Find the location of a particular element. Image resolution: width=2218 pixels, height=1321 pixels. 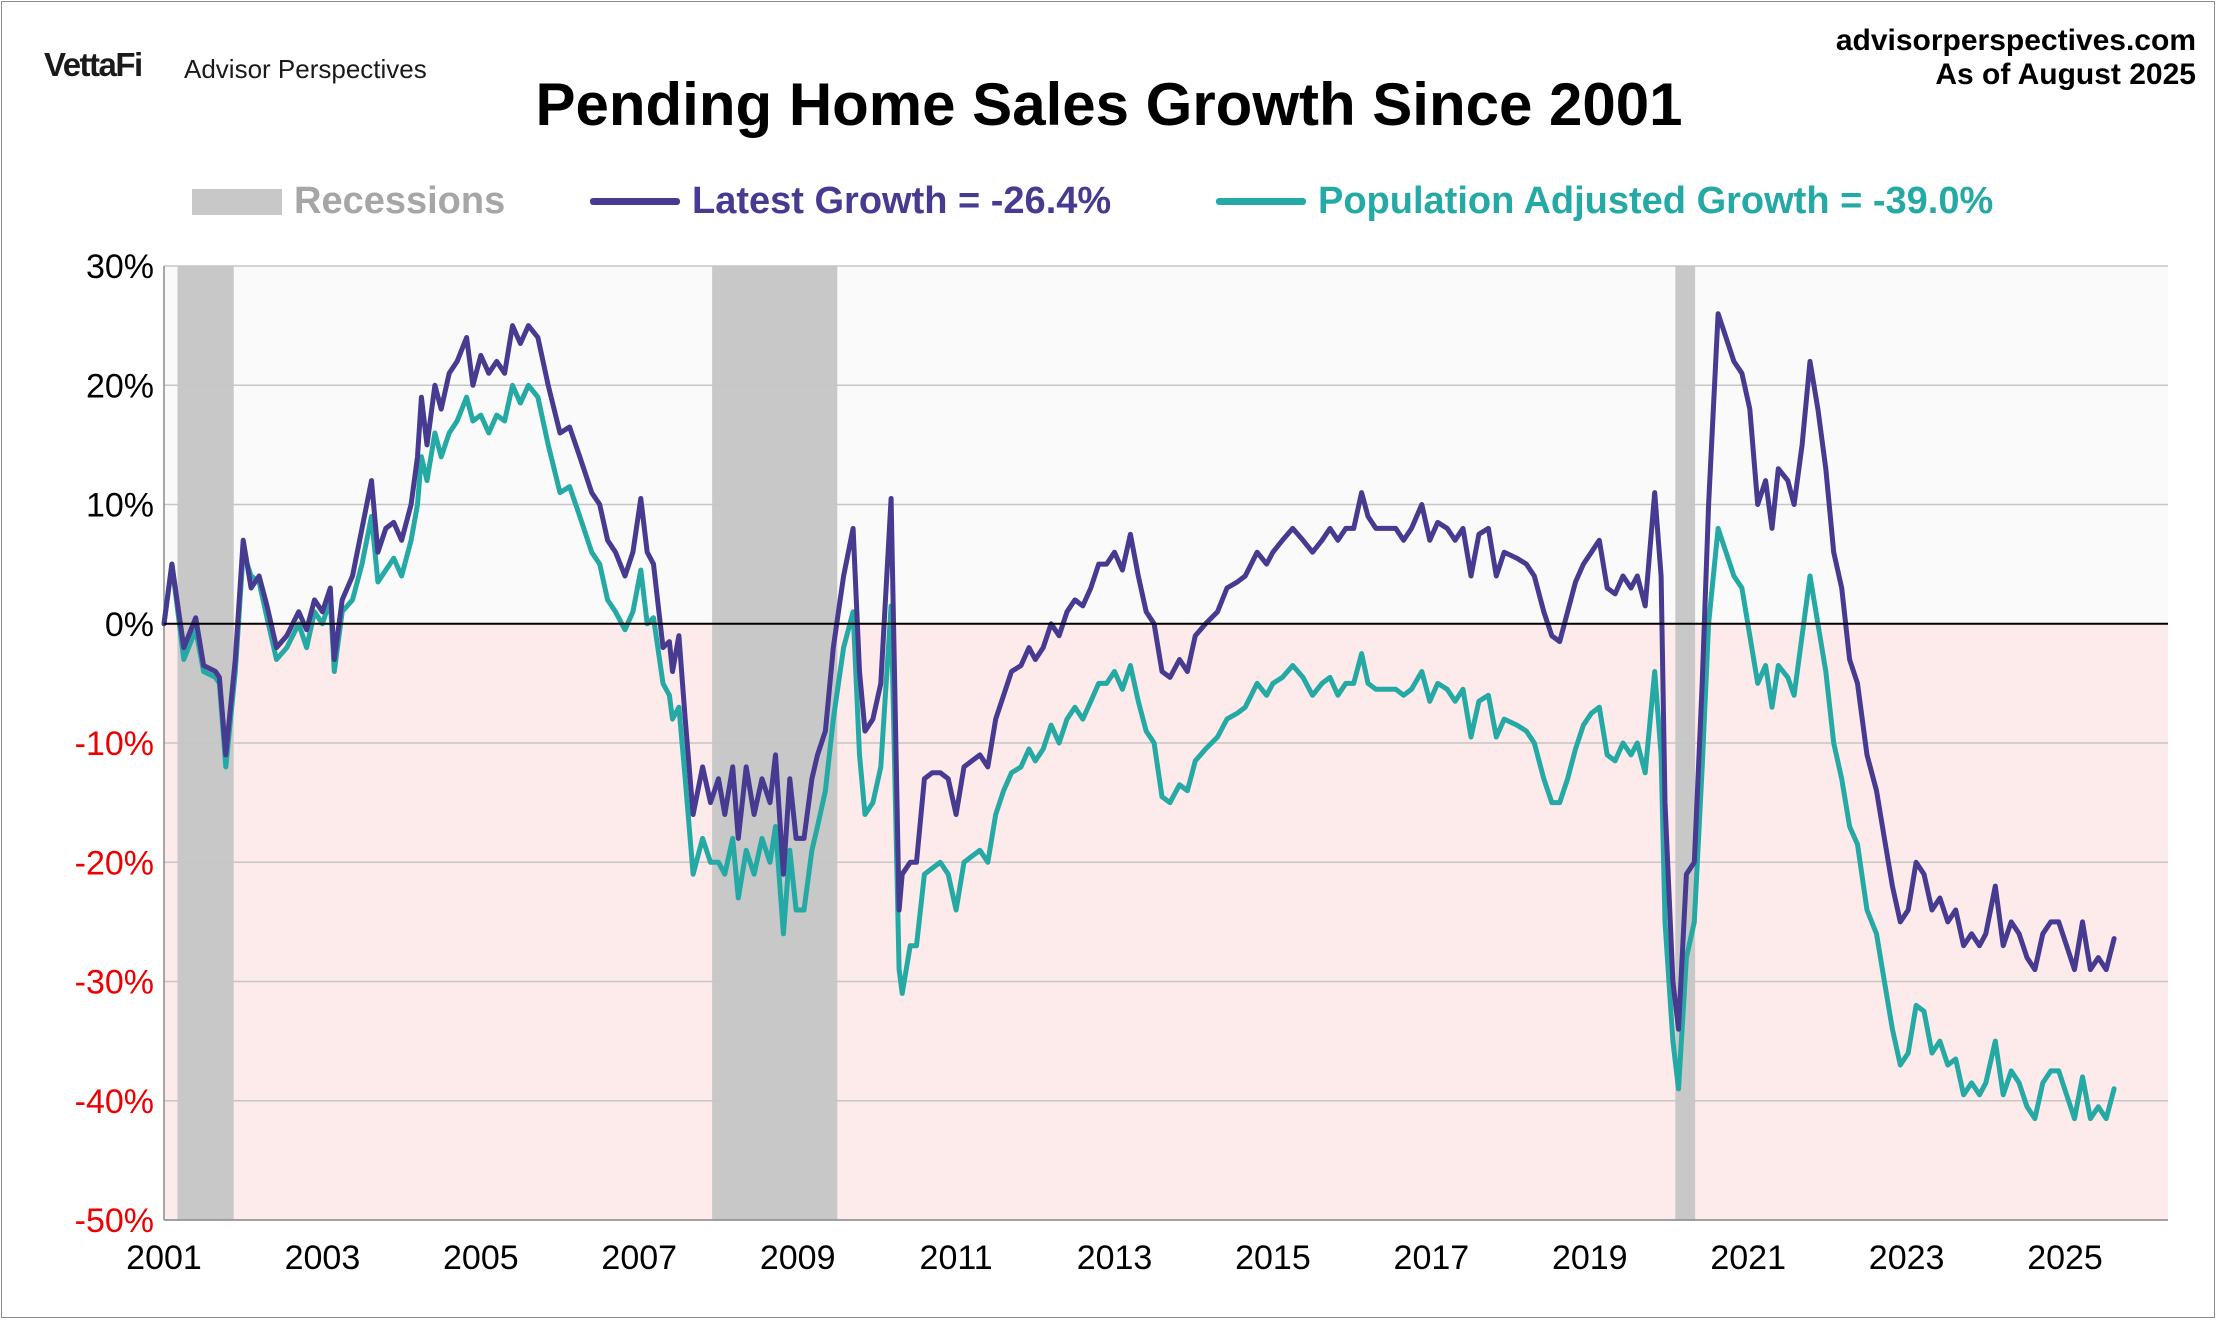

x-tick-label: 2013 is located at coordinates (1115, 1258).